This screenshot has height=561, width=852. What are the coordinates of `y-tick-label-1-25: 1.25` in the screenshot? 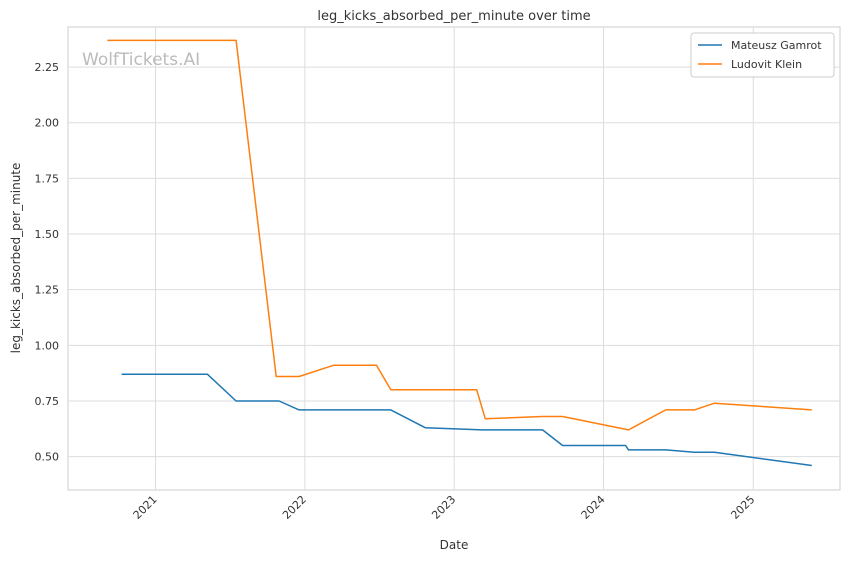 It's located at (47, 290).